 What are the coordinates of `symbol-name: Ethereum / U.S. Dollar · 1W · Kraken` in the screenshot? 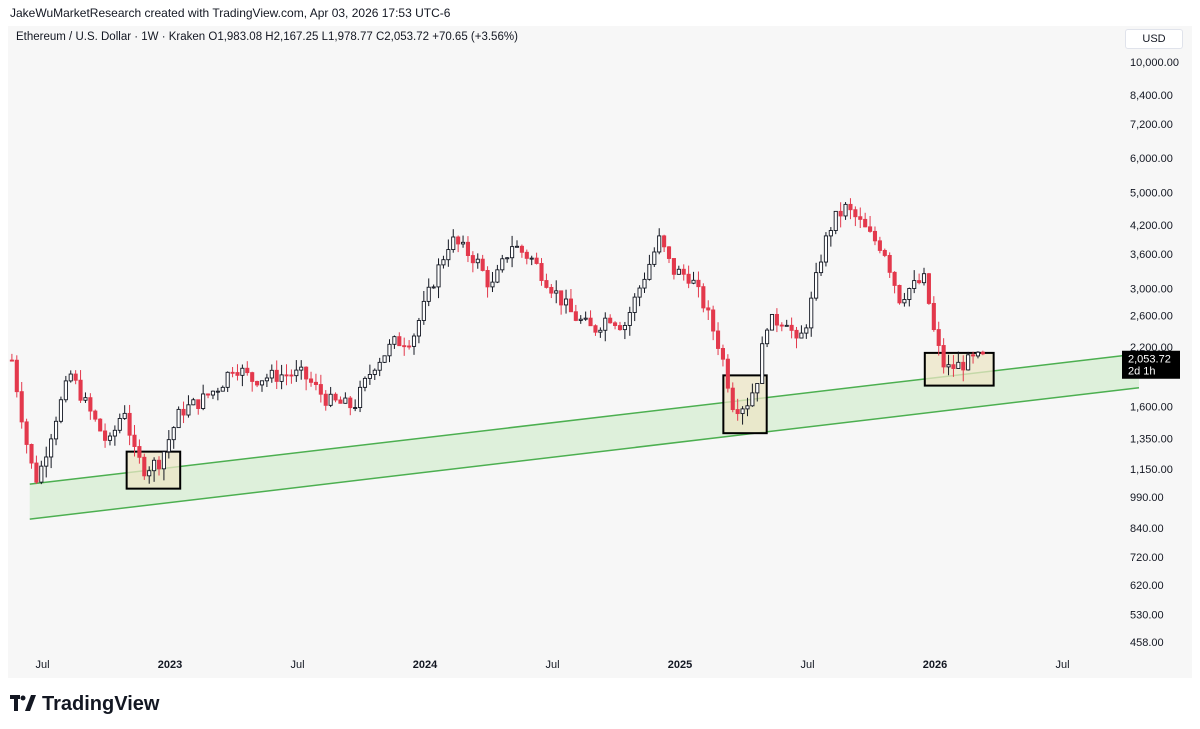 It's located at (111, 37).